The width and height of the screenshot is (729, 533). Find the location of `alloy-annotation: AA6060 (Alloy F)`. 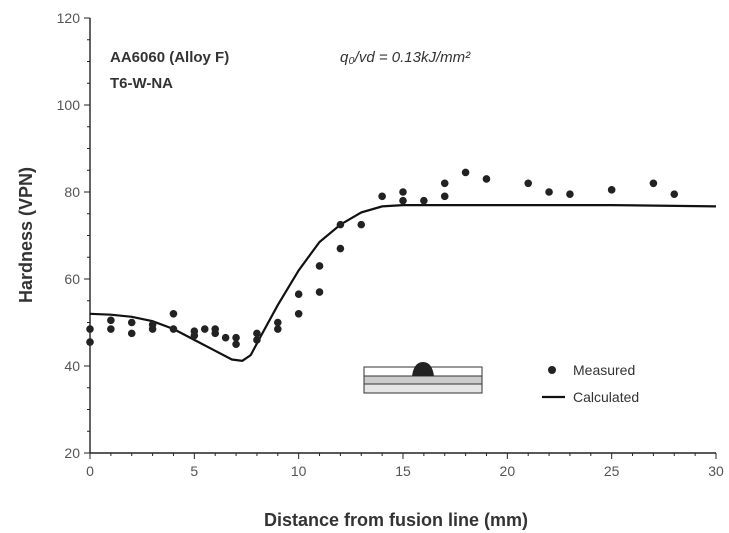

alloy-annotation: AA6060 (Alloy F) is located at coordinates (169, 57).